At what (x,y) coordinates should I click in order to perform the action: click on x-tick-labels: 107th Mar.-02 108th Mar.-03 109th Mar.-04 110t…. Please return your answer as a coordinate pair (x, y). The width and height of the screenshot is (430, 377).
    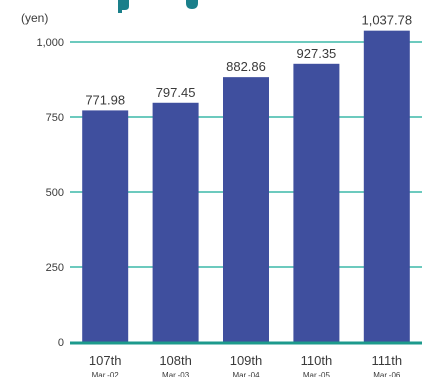
    Looking at the image, I should click on (245, 365).